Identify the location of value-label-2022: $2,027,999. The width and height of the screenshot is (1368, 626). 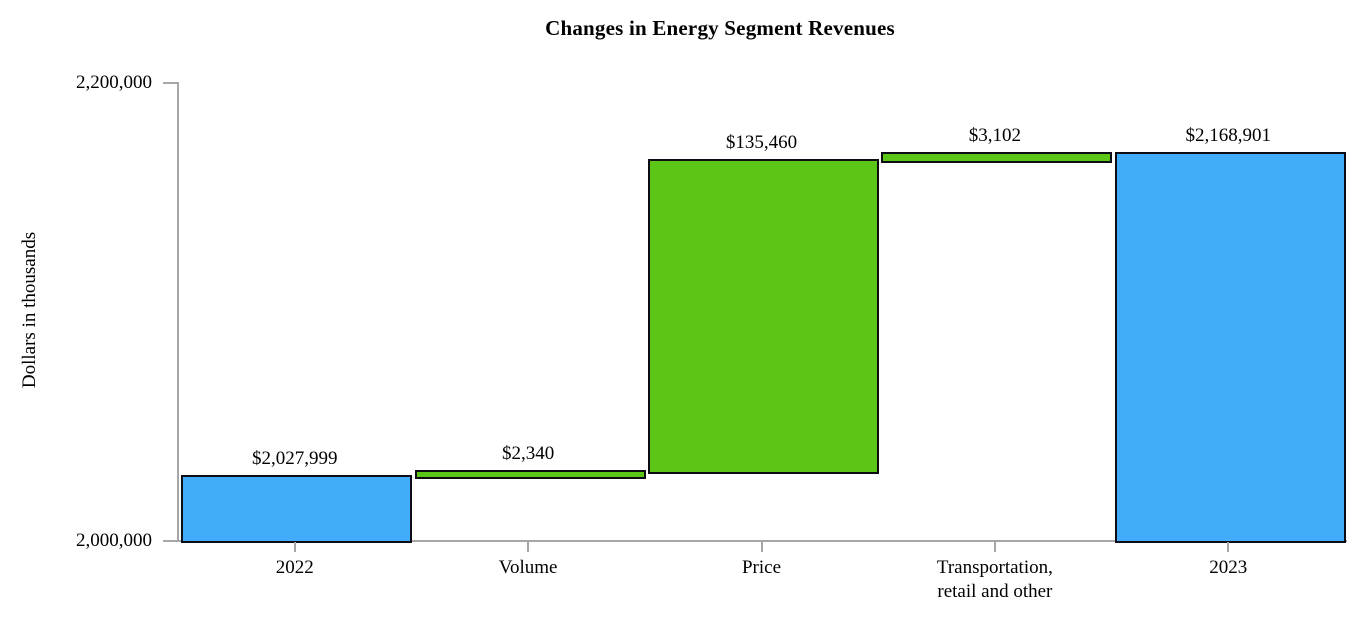
(294, 458).